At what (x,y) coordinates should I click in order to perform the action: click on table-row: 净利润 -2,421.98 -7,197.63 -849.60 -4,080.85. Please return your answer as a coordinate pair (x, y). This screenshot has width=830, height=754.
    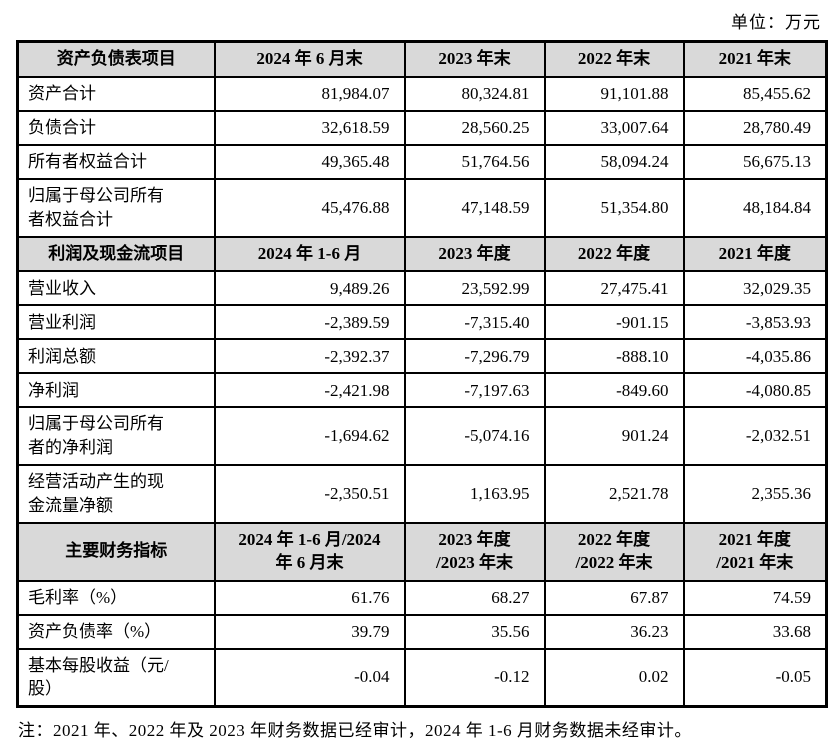
    Looking at the image, I should click on (422, 390).